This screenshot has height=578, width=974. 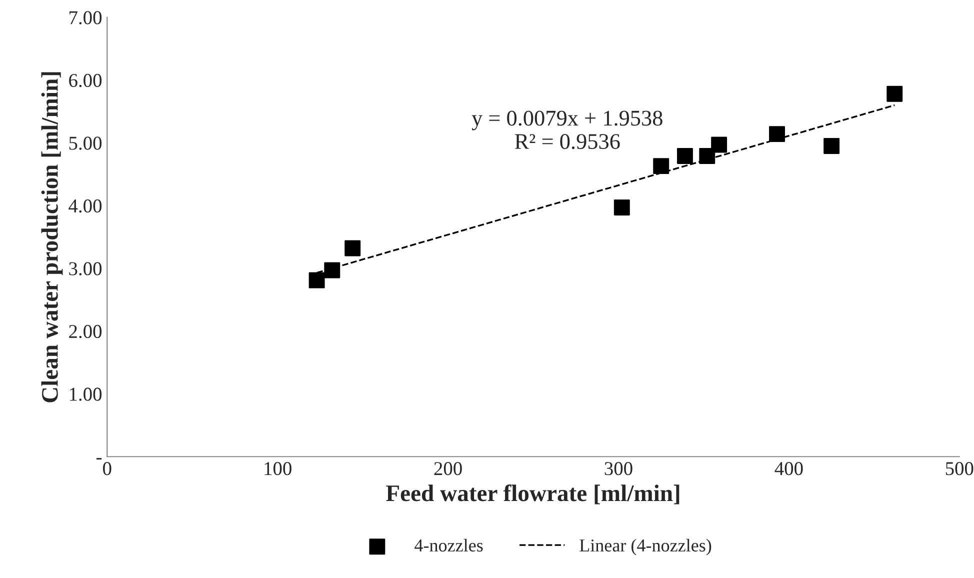 I want to click on y-tick-label: 6.00, so click(x=85, y=81).